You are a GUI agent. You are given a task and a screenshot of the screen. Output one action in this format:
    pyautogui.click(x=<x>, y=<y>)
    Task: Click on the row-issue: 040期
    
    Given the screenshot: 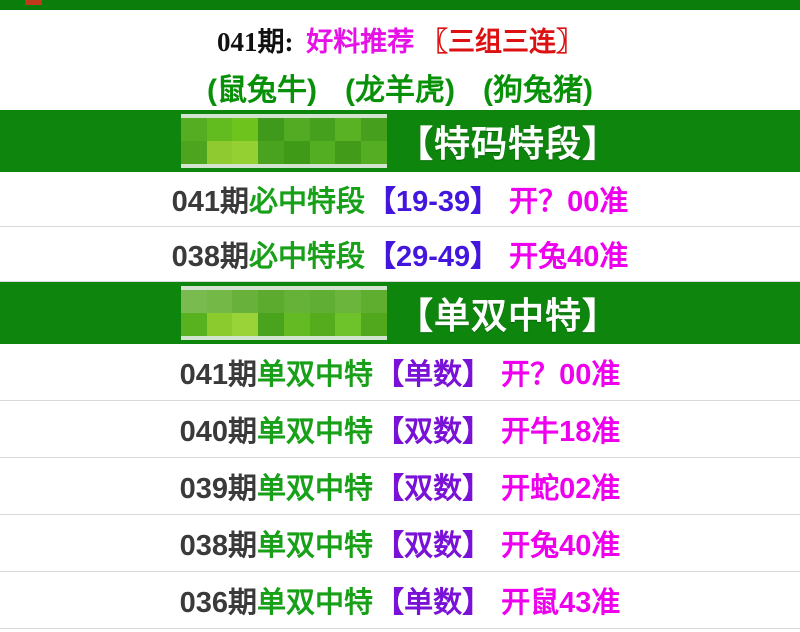 What is the action you would take?
    pyautogui.click(x=218, y=432)
    